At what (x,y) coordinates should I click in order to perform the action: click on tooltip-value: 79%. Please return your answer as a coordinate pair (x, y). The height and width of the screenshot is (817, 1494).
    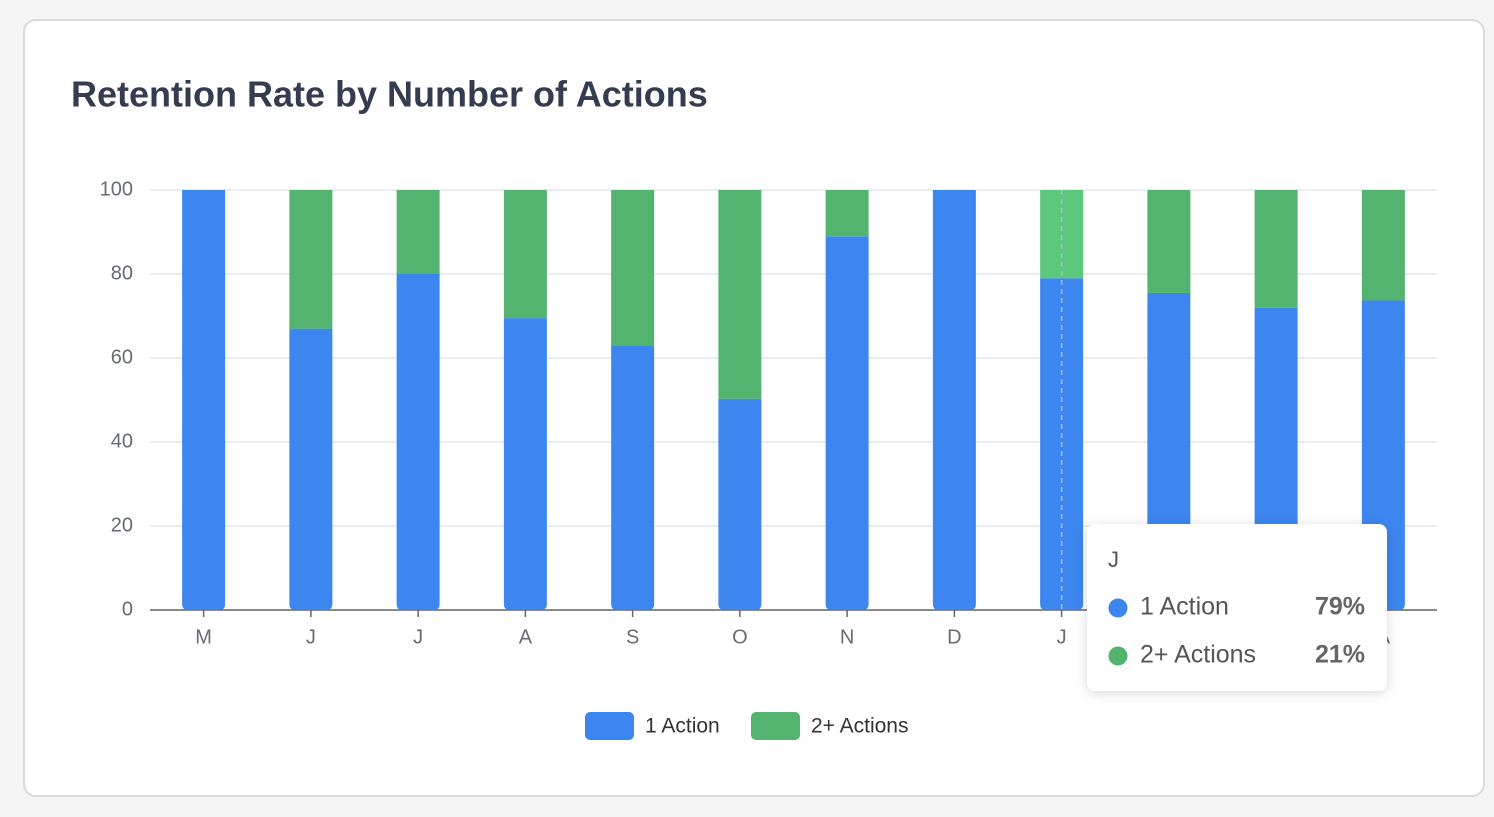
    Looking at the image, I should click on (1340, 607).